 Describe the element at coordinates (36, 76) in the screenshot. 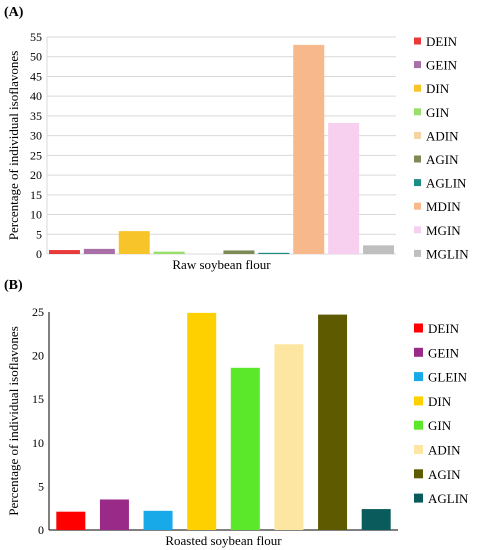

I see `y-tick-label: 45` at that location.